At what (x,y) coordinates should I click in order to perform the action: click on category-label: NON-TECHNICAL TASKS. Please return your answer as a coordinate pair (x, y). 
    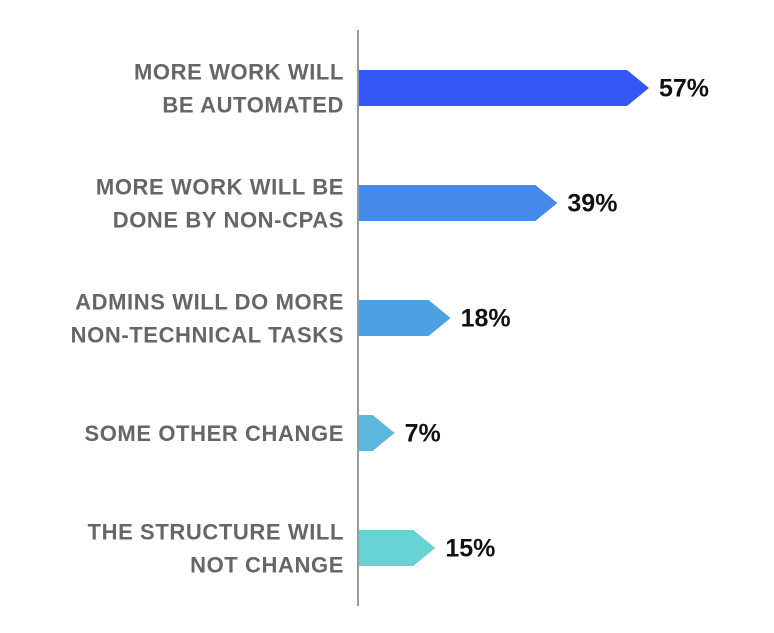
    Looking at the image, I should click on (207, 335).